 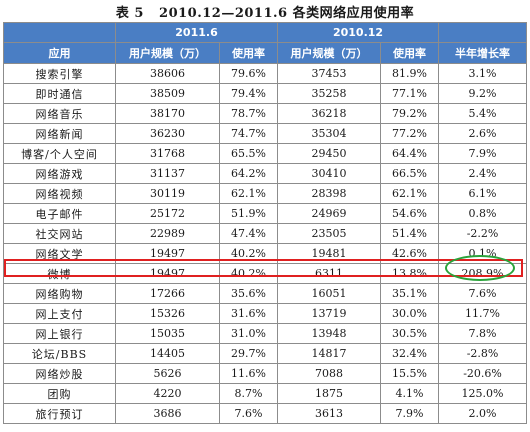 I want to click on cell-users-2011-6: 5626, so click(x=167, y=373).